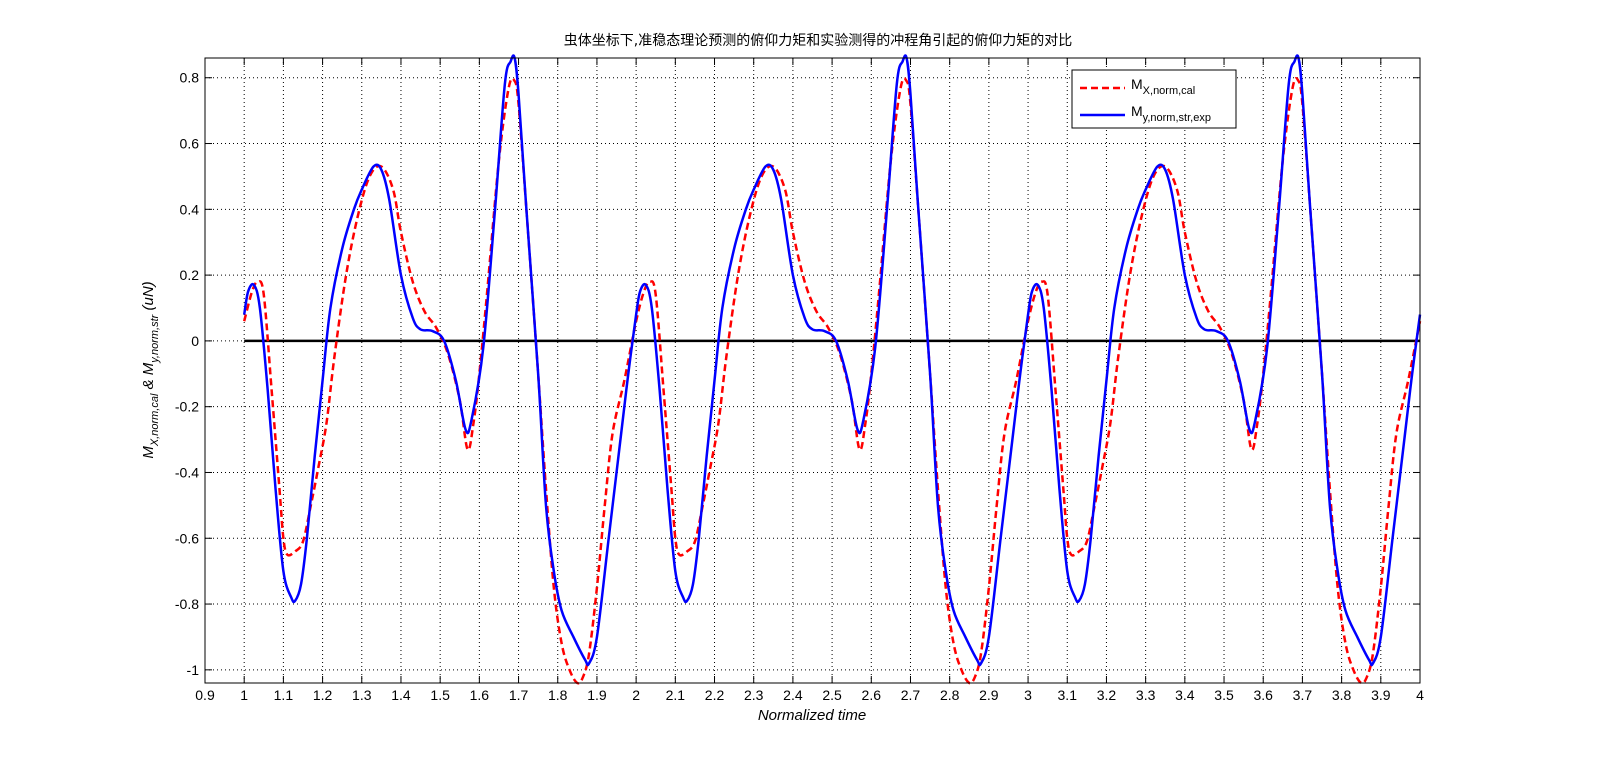 This screenshot has height=781, width=1600. I want to click on x-tick-label: 3.6, so click(1263, 695).